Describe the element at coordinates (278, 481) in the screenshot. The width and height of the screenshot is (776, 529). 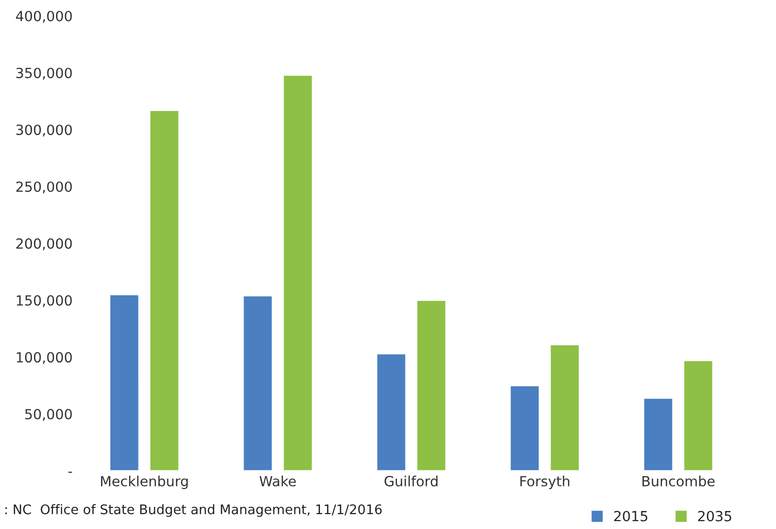
I see `x-tick-label: Wake` at that location.